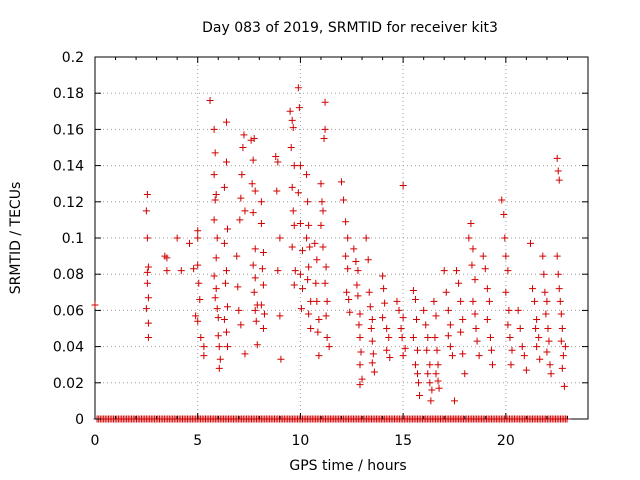 The image size is (640, 480). What do you see at coordinates (506, 441) in the screenshot?
I see `x-tick-label: 20` at bounding box center [506, 441].